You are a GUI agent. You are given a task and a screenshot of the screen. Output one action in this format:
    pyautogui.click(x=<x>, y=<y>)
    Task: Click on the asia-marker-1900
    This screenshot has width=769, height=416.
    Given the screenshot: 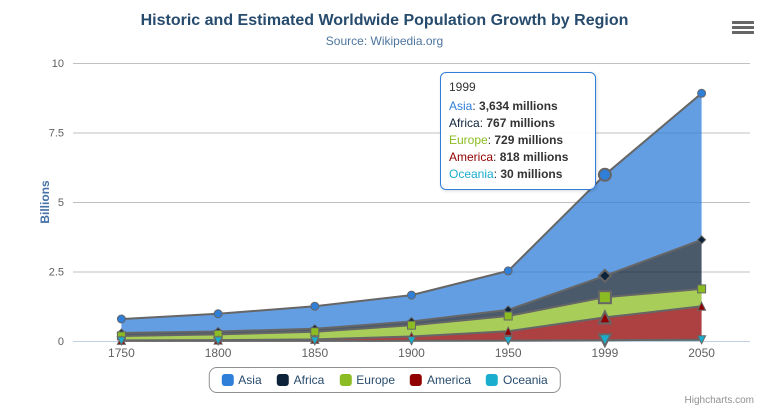 What is the action you would take?
    pyautogui.click(x=411, y=295)
    